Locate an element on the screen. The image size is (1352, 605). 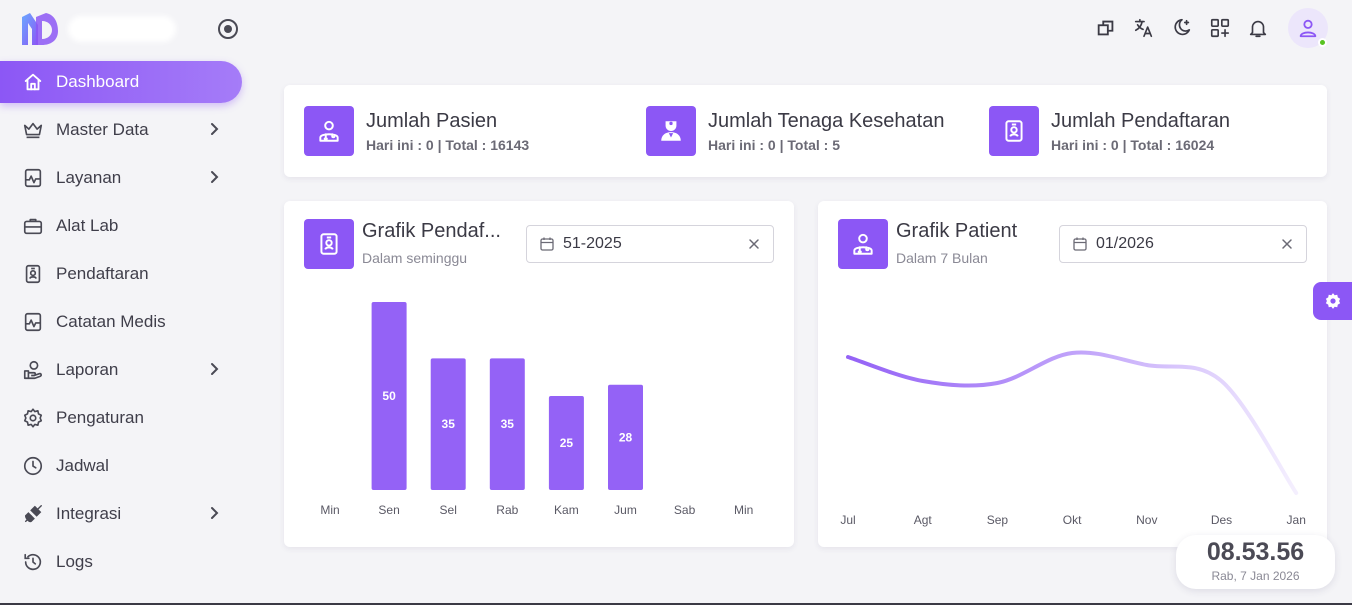
stat-subtitle: Hari ini : 0 | Total : 16143 is located at coordinates (448, 145).